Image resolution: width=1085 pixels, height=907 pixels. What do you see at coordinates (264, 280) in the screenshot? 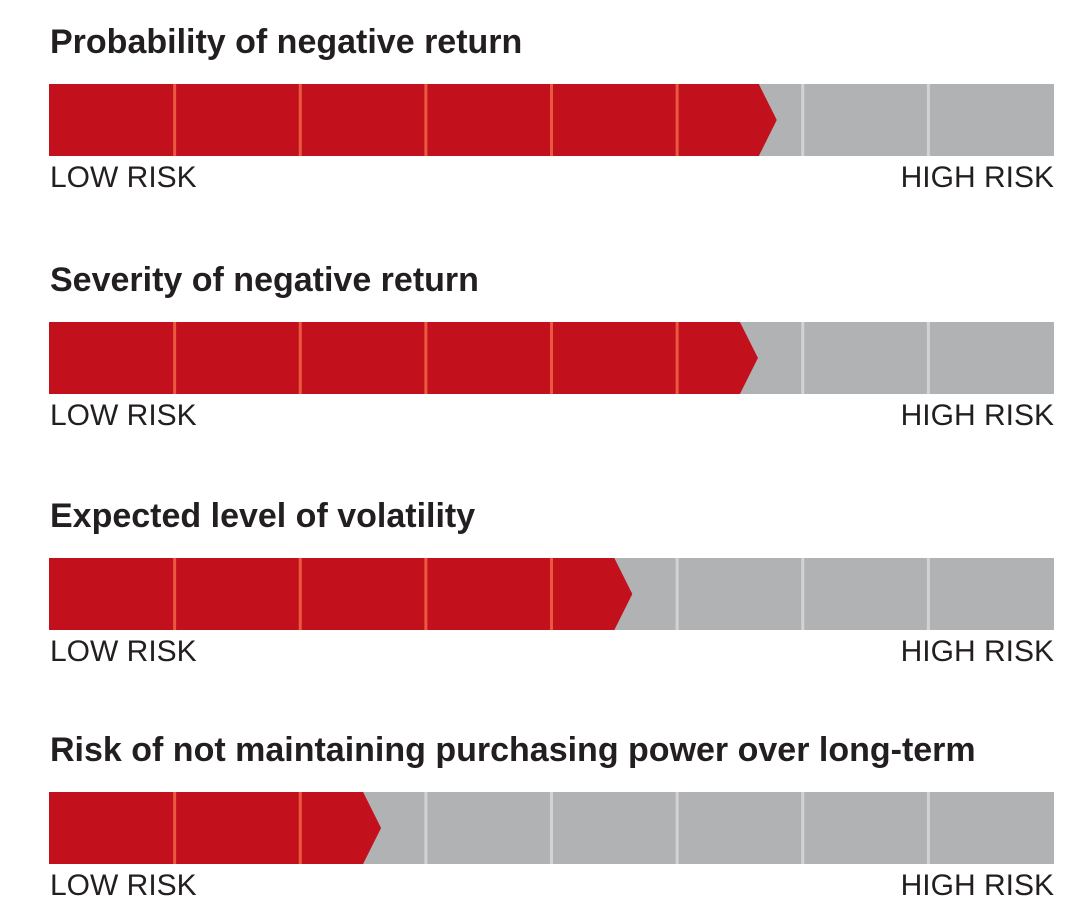
I see `meter-title: Severity of negative return` at bounding box center [264, 280].